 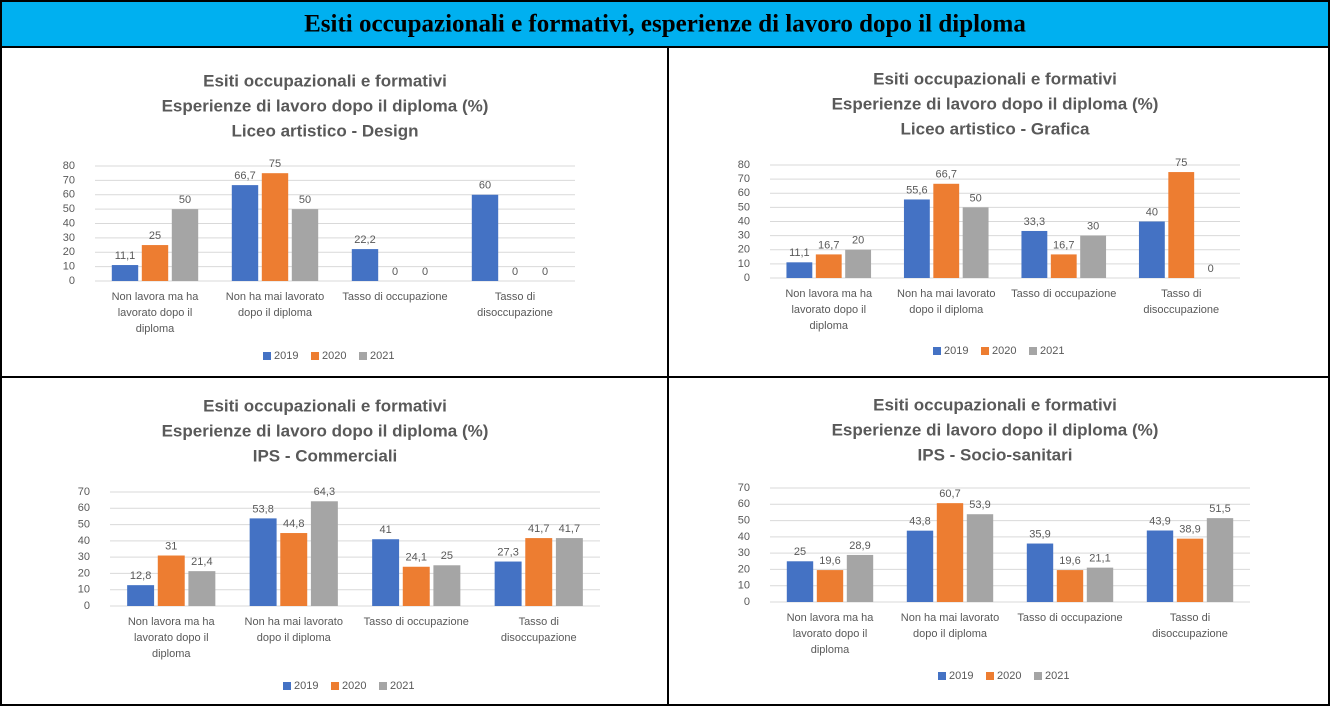 What do you see at coordinates (1093, 227) in the screenshot?
I see `value-label: 30` at bounding box center [1093, 227].